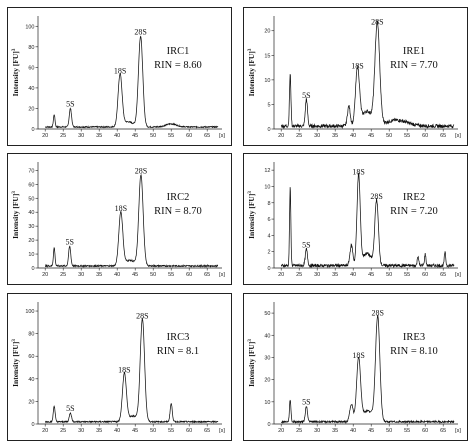  Describe the element at coordinates (414, 51) in the screenshot. I see `sample-name: IRE1` at that location.